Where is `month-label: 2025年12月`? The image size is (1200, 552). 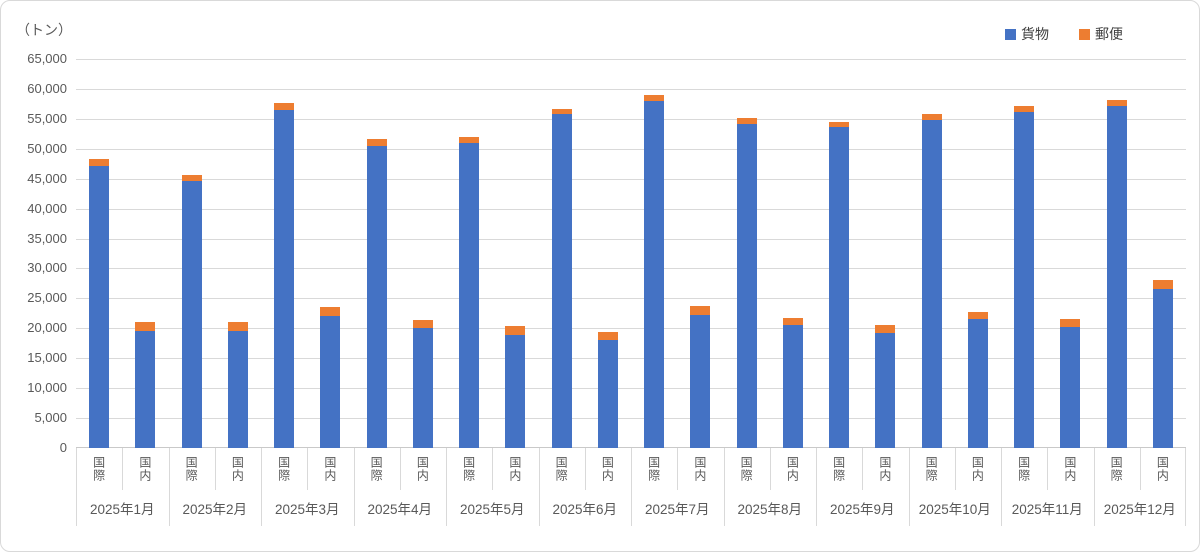
month-label: 2025年12月 is located at coordinates (1139, 509).